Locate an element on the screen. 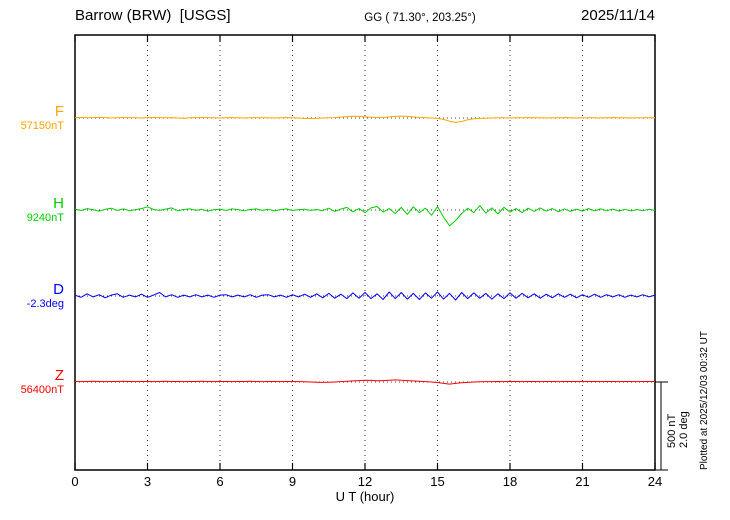  x-tick-label: 18 is located at coordinates (510, 481).